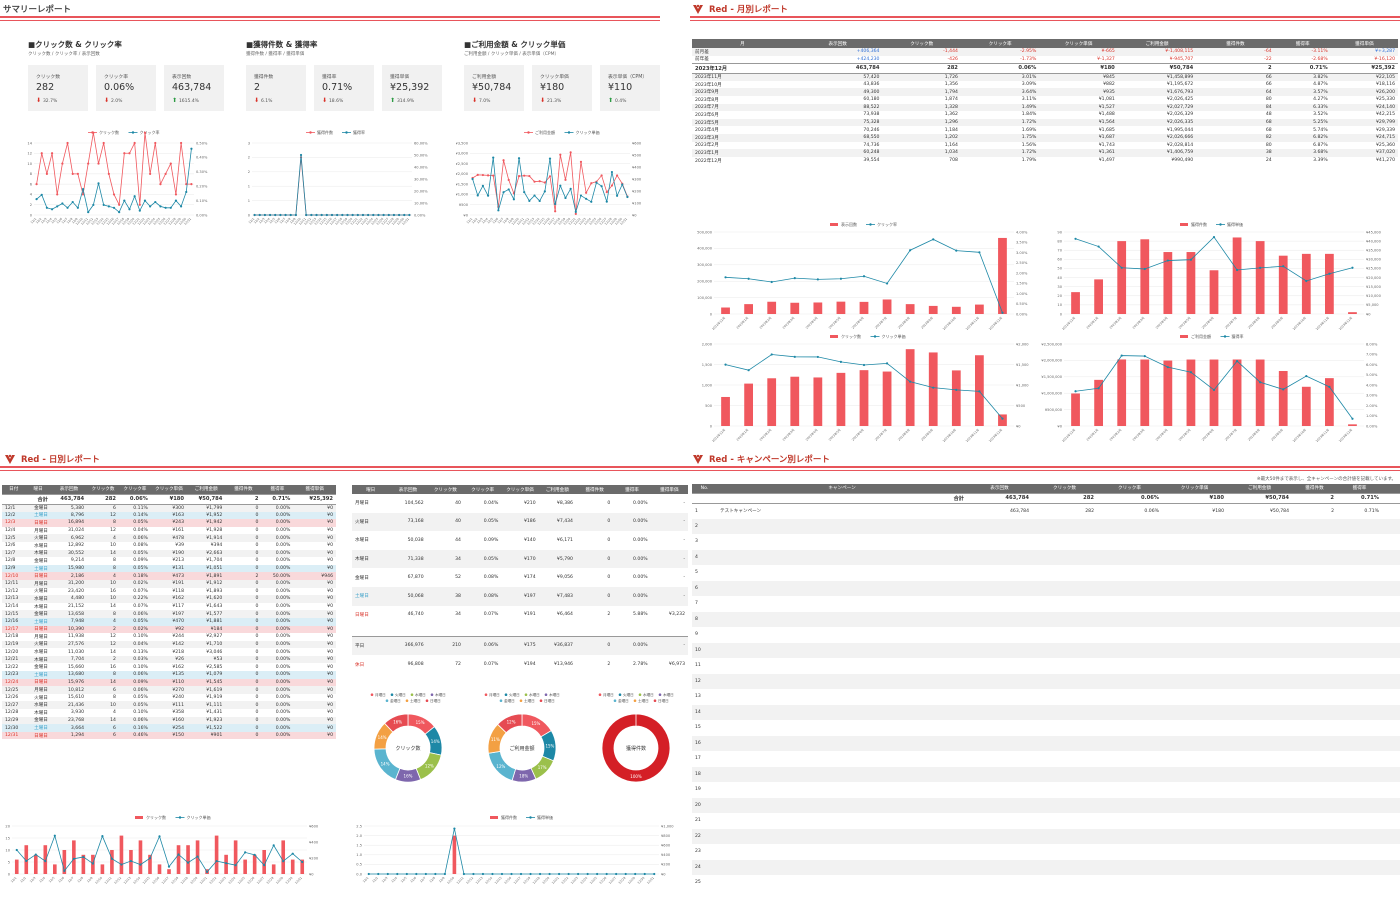  What do you see at coordinates (611, 100) in the screenshot?
I see `arrow-up-icon: ⬆` at bounding box center [611, 100].